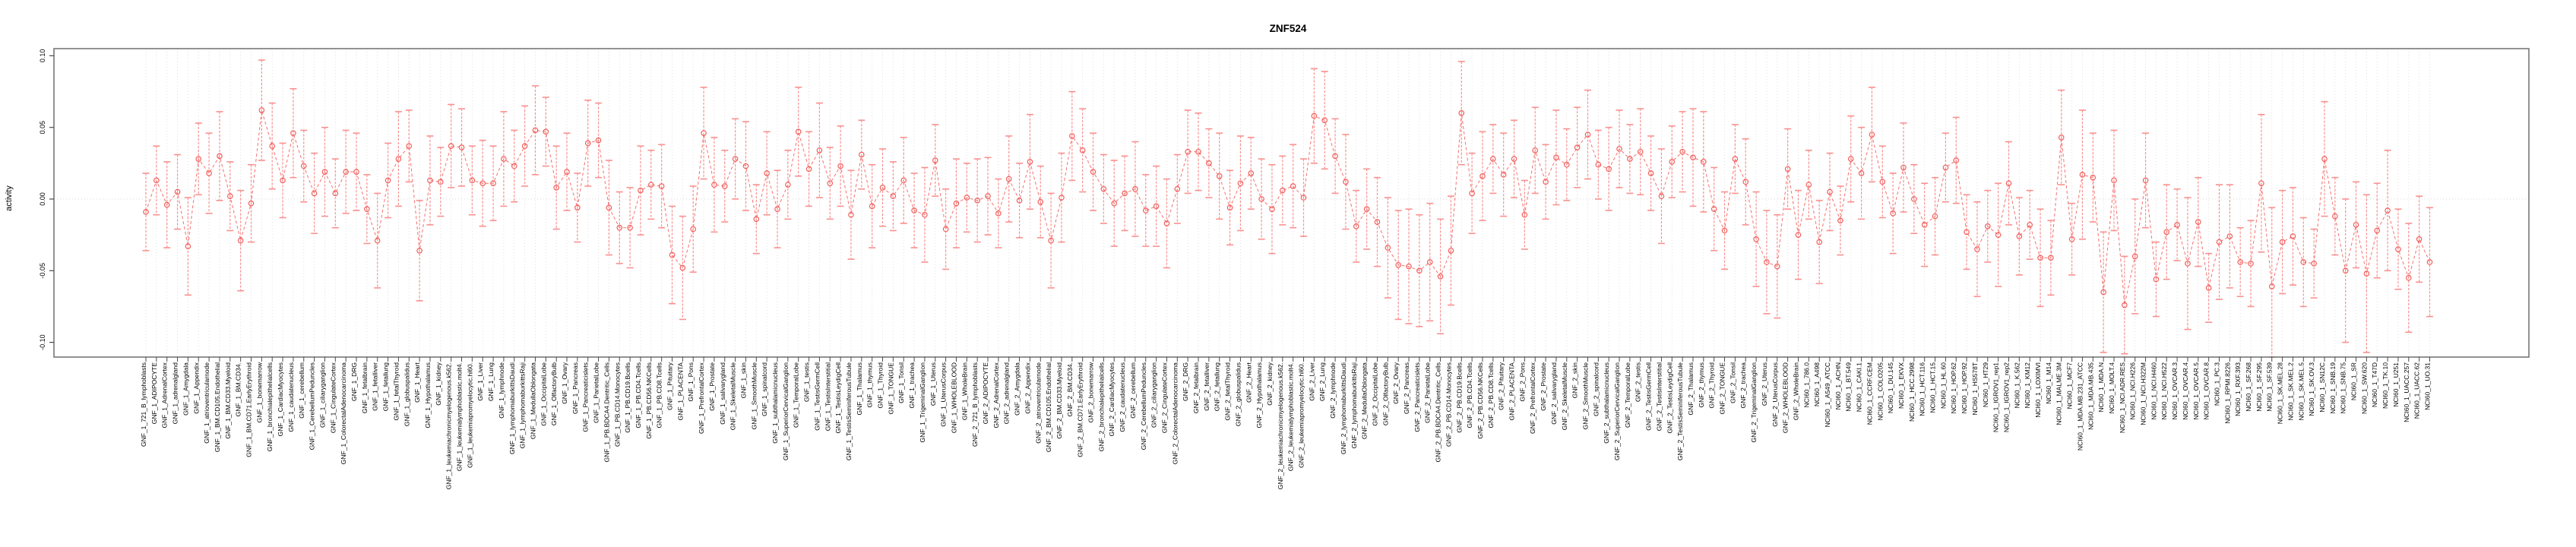  I want to click on x-tick-label: GNF_2_leukemialymphoblastic.molt4., so click(1291, 416).